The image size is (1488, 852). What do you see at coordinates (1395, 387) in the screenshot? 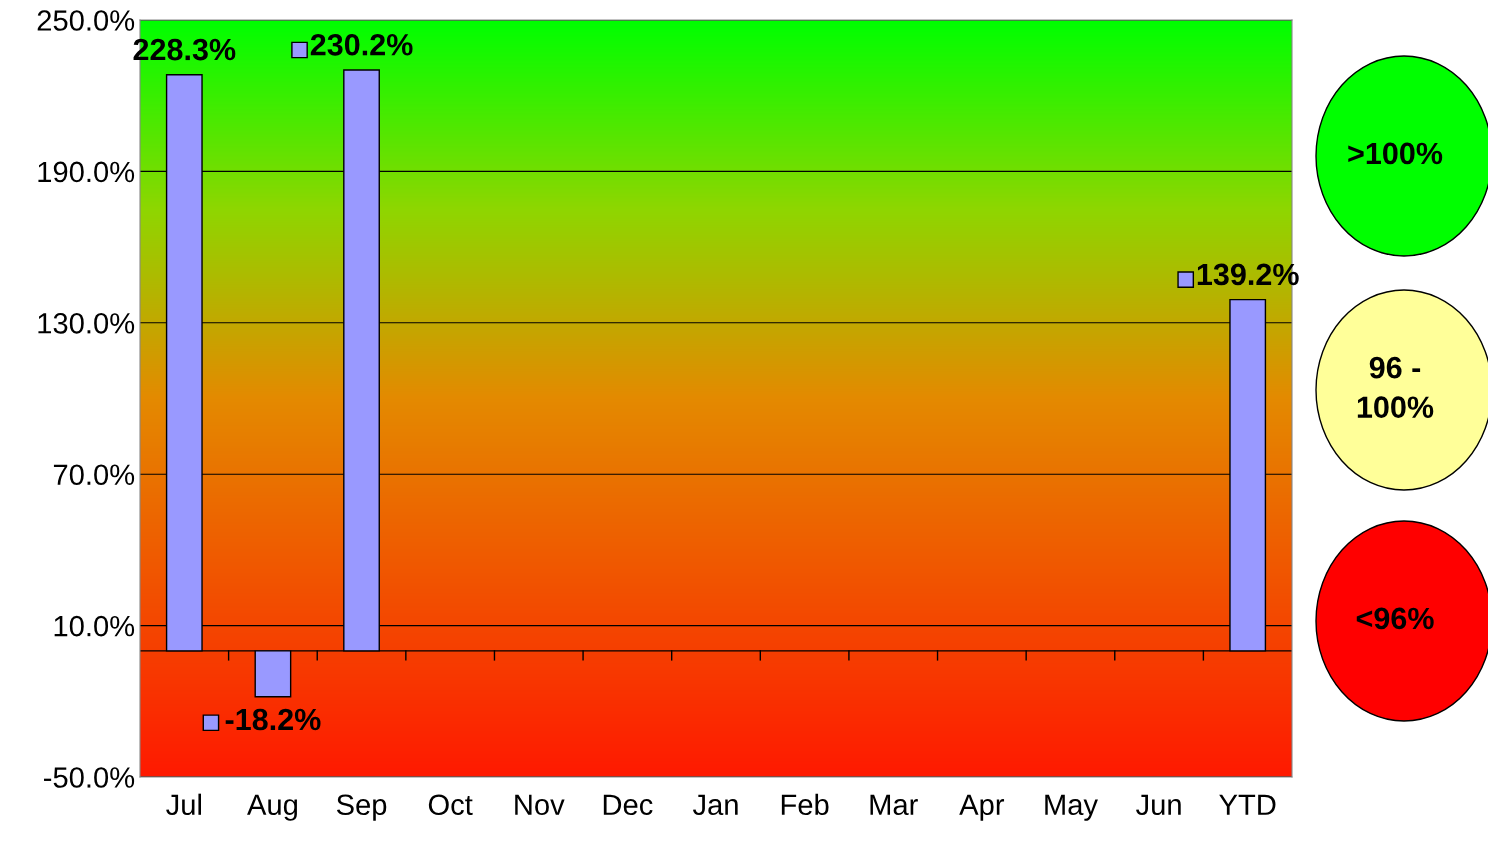
I see `text: 96 - 100%` at bounding box center [1395, 387].